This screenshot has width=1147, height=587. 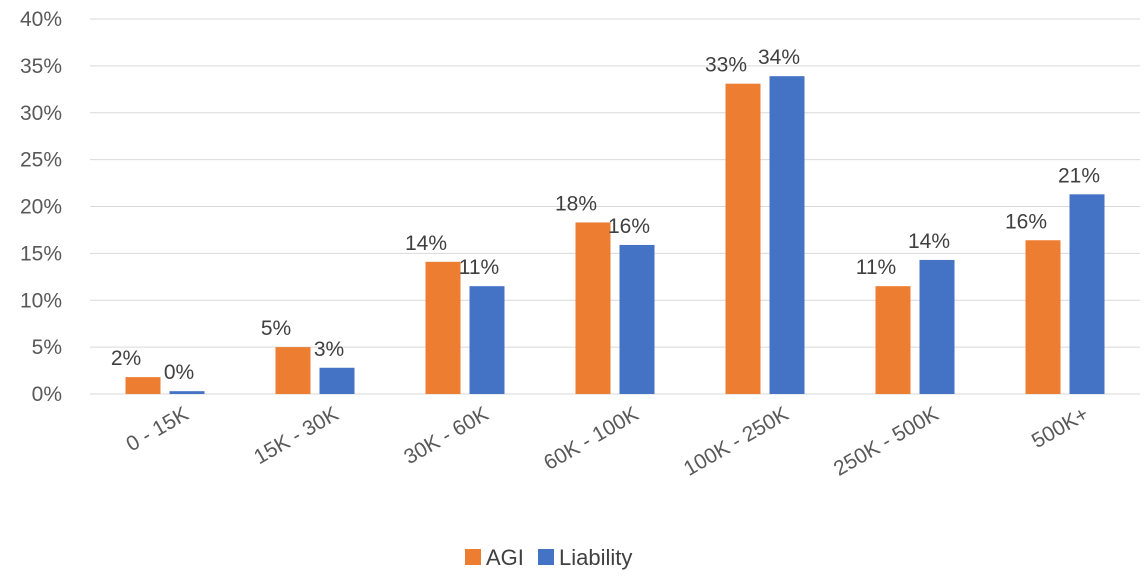 What do you see at coordinates (179, 372) in the screenshot?
I see `data-label-liability-0: 0%` at bounding box center [179, 372].